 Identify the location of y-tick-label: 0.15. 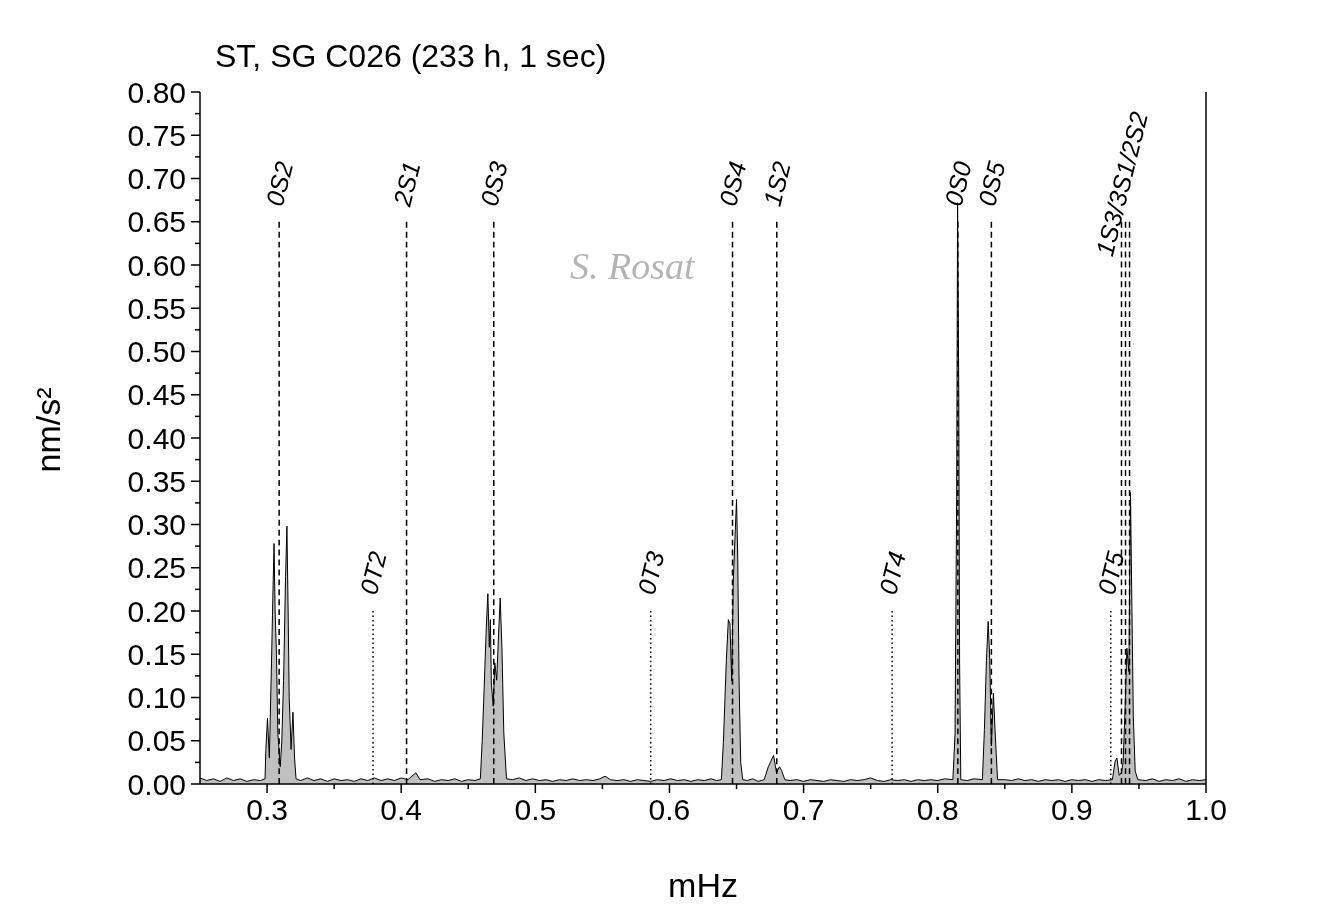
(156, 654).